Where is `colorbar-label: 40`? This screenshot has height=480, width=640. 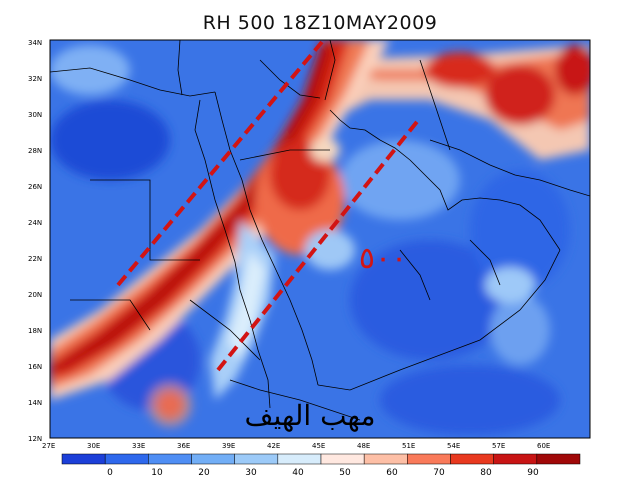
colorbar-label: 40 is located at coordinates (298, 473).